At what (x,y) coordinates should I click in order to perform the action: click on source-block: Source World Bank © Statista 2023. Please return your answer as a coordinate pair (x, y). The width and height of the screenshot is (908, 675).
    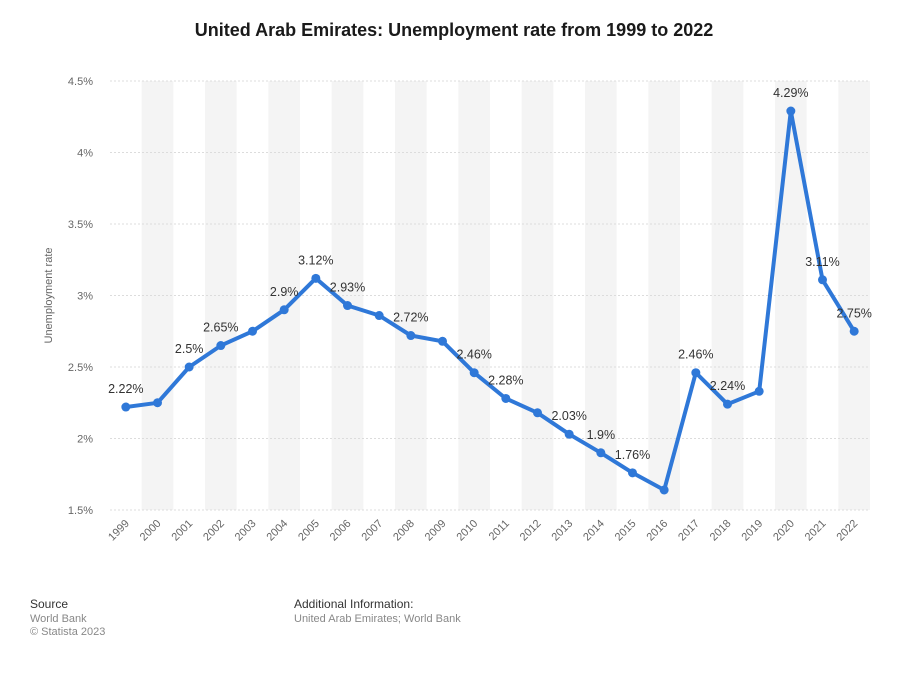
    Looking at the image, I should click on (67, 618).